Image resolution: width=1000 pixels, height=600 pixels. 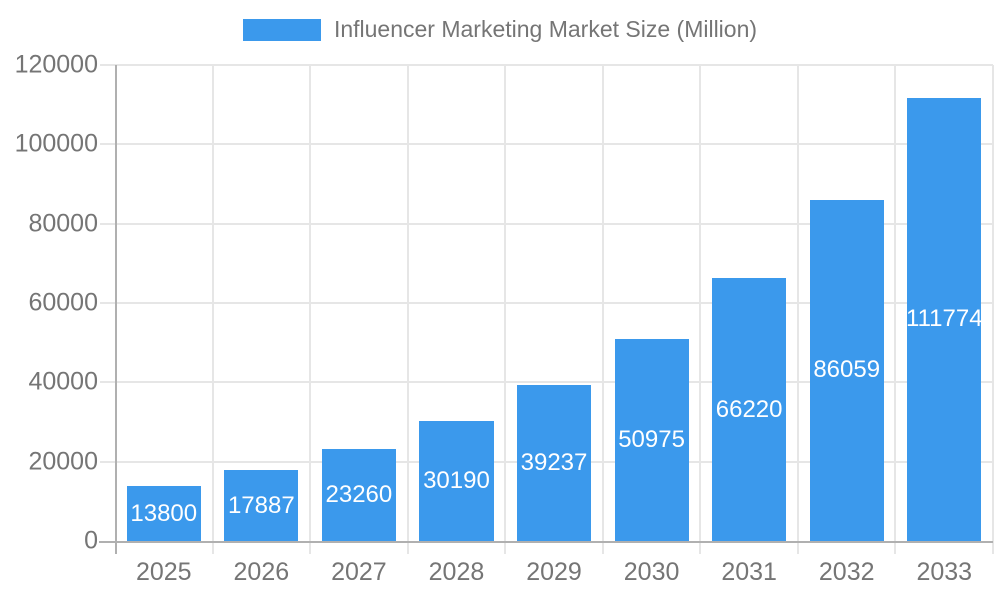 I want to click on x-axis-label-2027: 2027, so click(x=359, y=572).